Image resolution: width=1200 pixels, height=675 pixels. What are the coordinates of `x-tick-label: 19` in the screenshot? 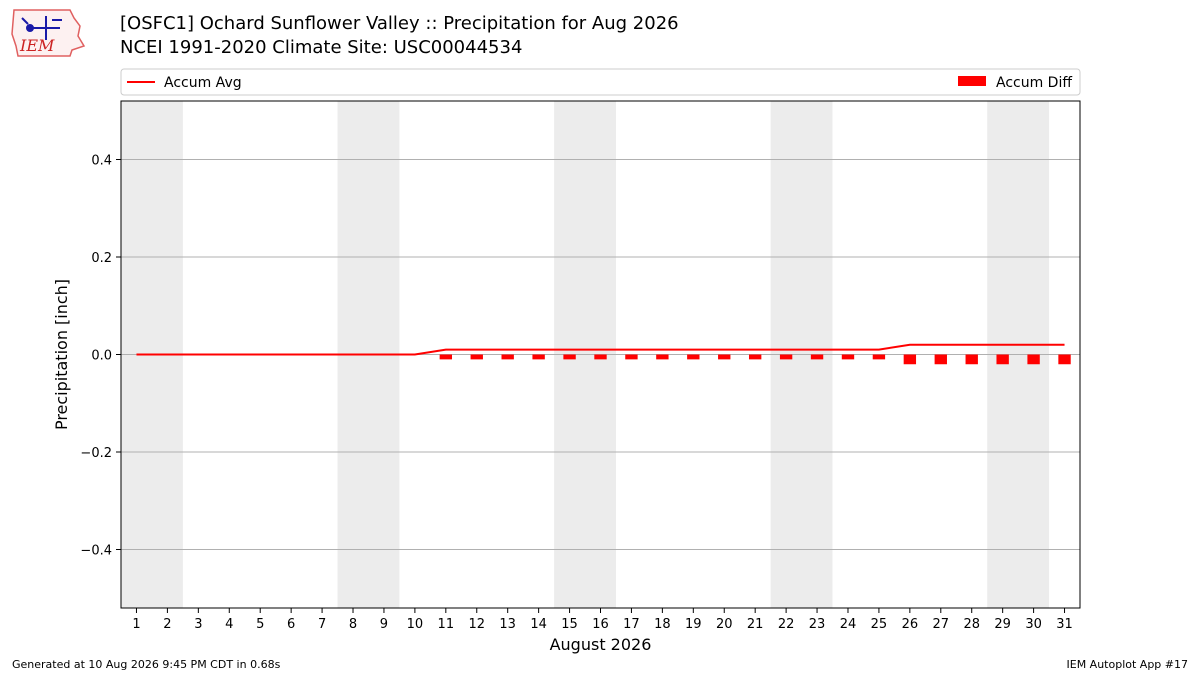 It's located at (693, 624).